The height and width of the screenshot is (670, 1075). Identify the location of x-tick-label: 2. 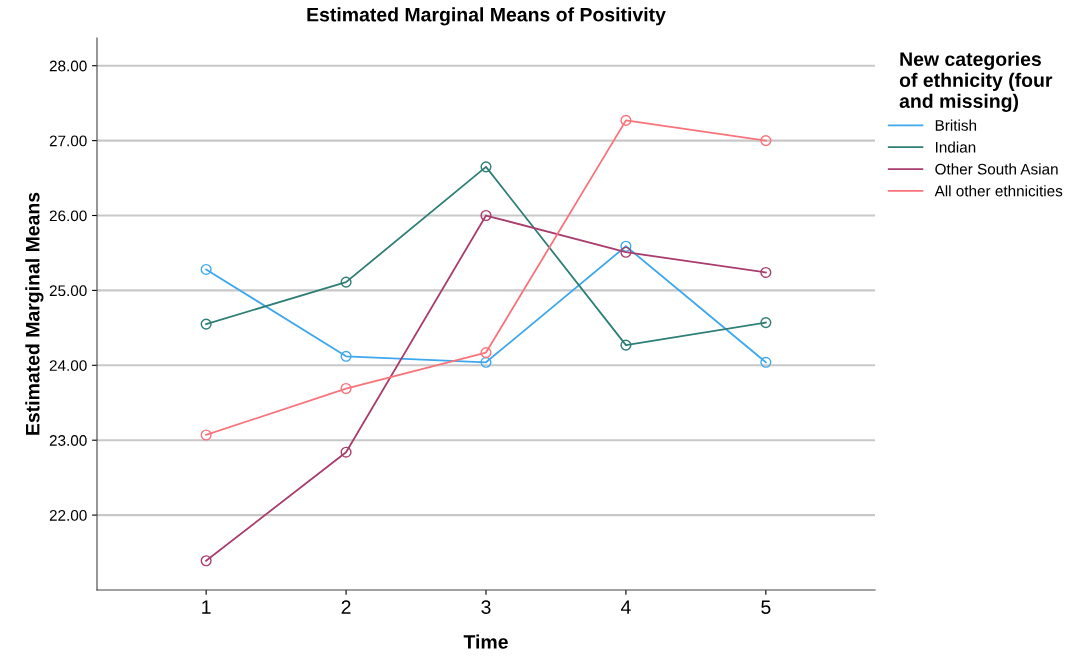
(346, 607).